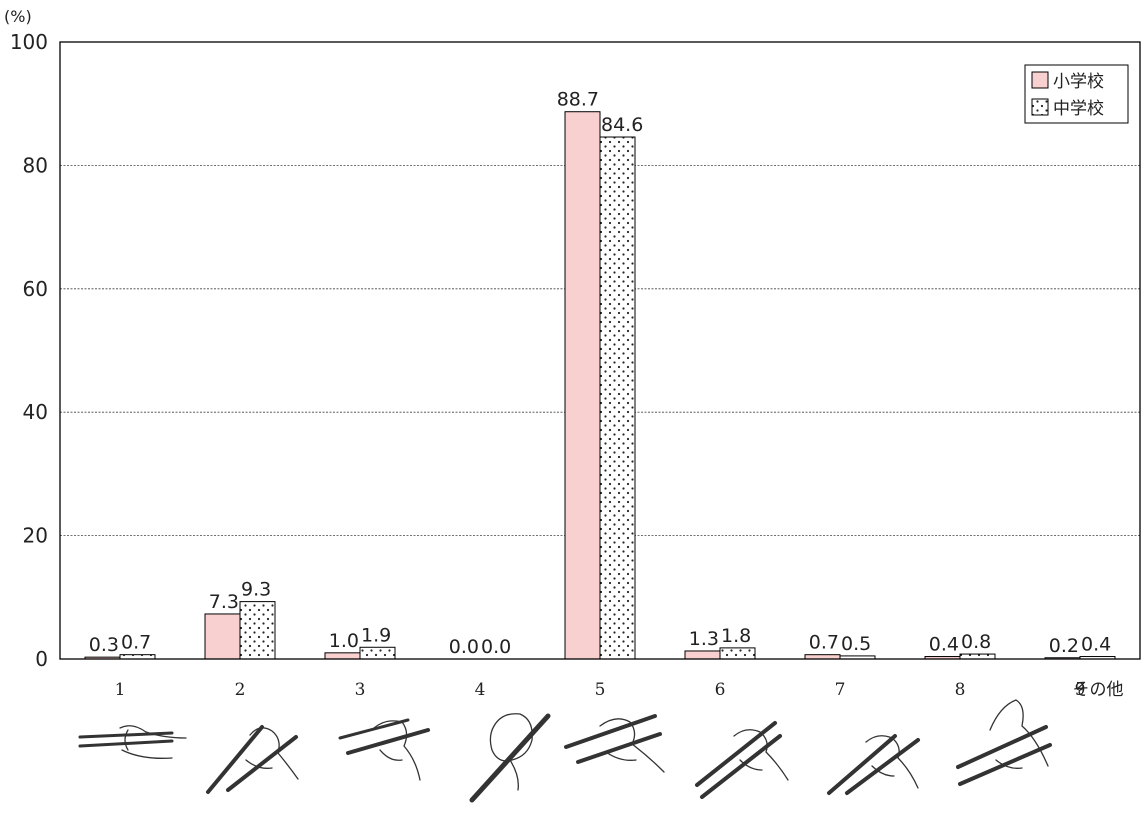 The width and height of the screenshot is (1145, 816). What do you see at coordinates (976, 642) in the screenshot?
I see `data-label: 0.8` at bounding box center [976, 642].